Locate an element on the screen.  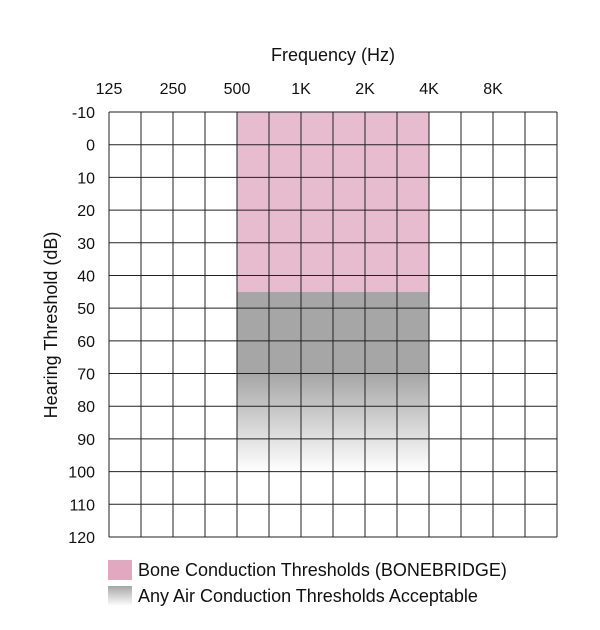
y-tick-label: 10 is located at coordinates (86, 178).